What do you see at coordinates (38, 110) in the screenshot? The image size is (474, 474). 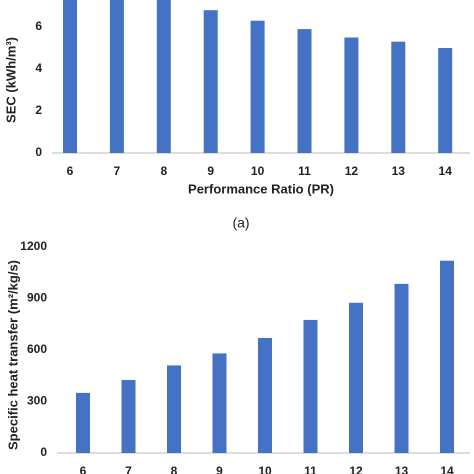 I see `y-tick-label: 2` at bounding box center [38, 110].